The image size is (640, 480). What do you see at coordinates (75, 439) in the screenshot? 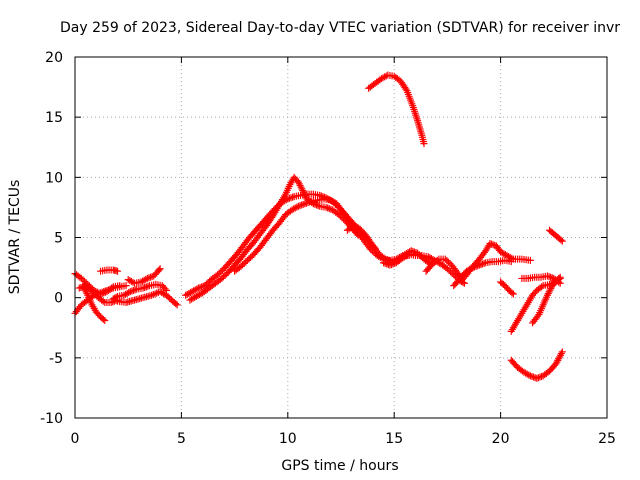
I see `x-tick-label: 0` at bounding box center [75, 439].